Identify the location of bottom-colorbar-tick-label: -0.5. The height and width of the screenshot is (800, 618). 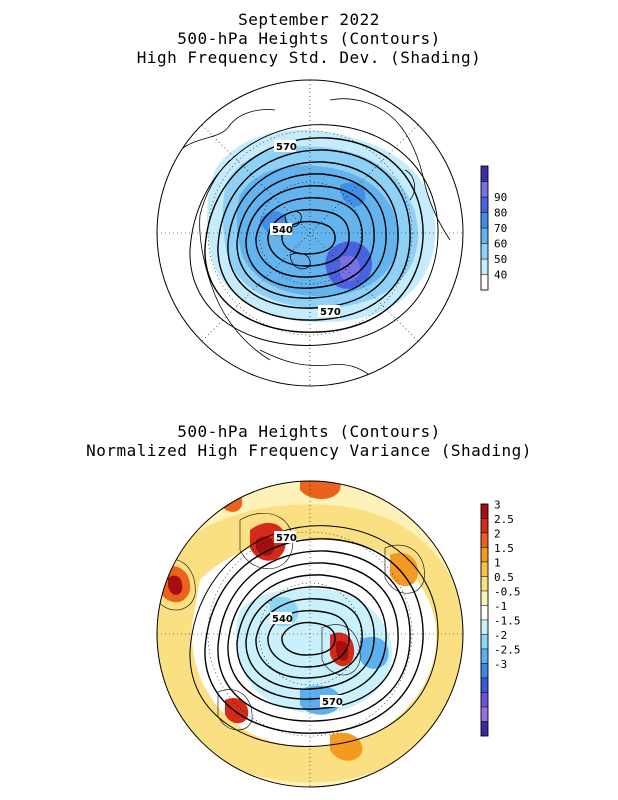
(507, 592).